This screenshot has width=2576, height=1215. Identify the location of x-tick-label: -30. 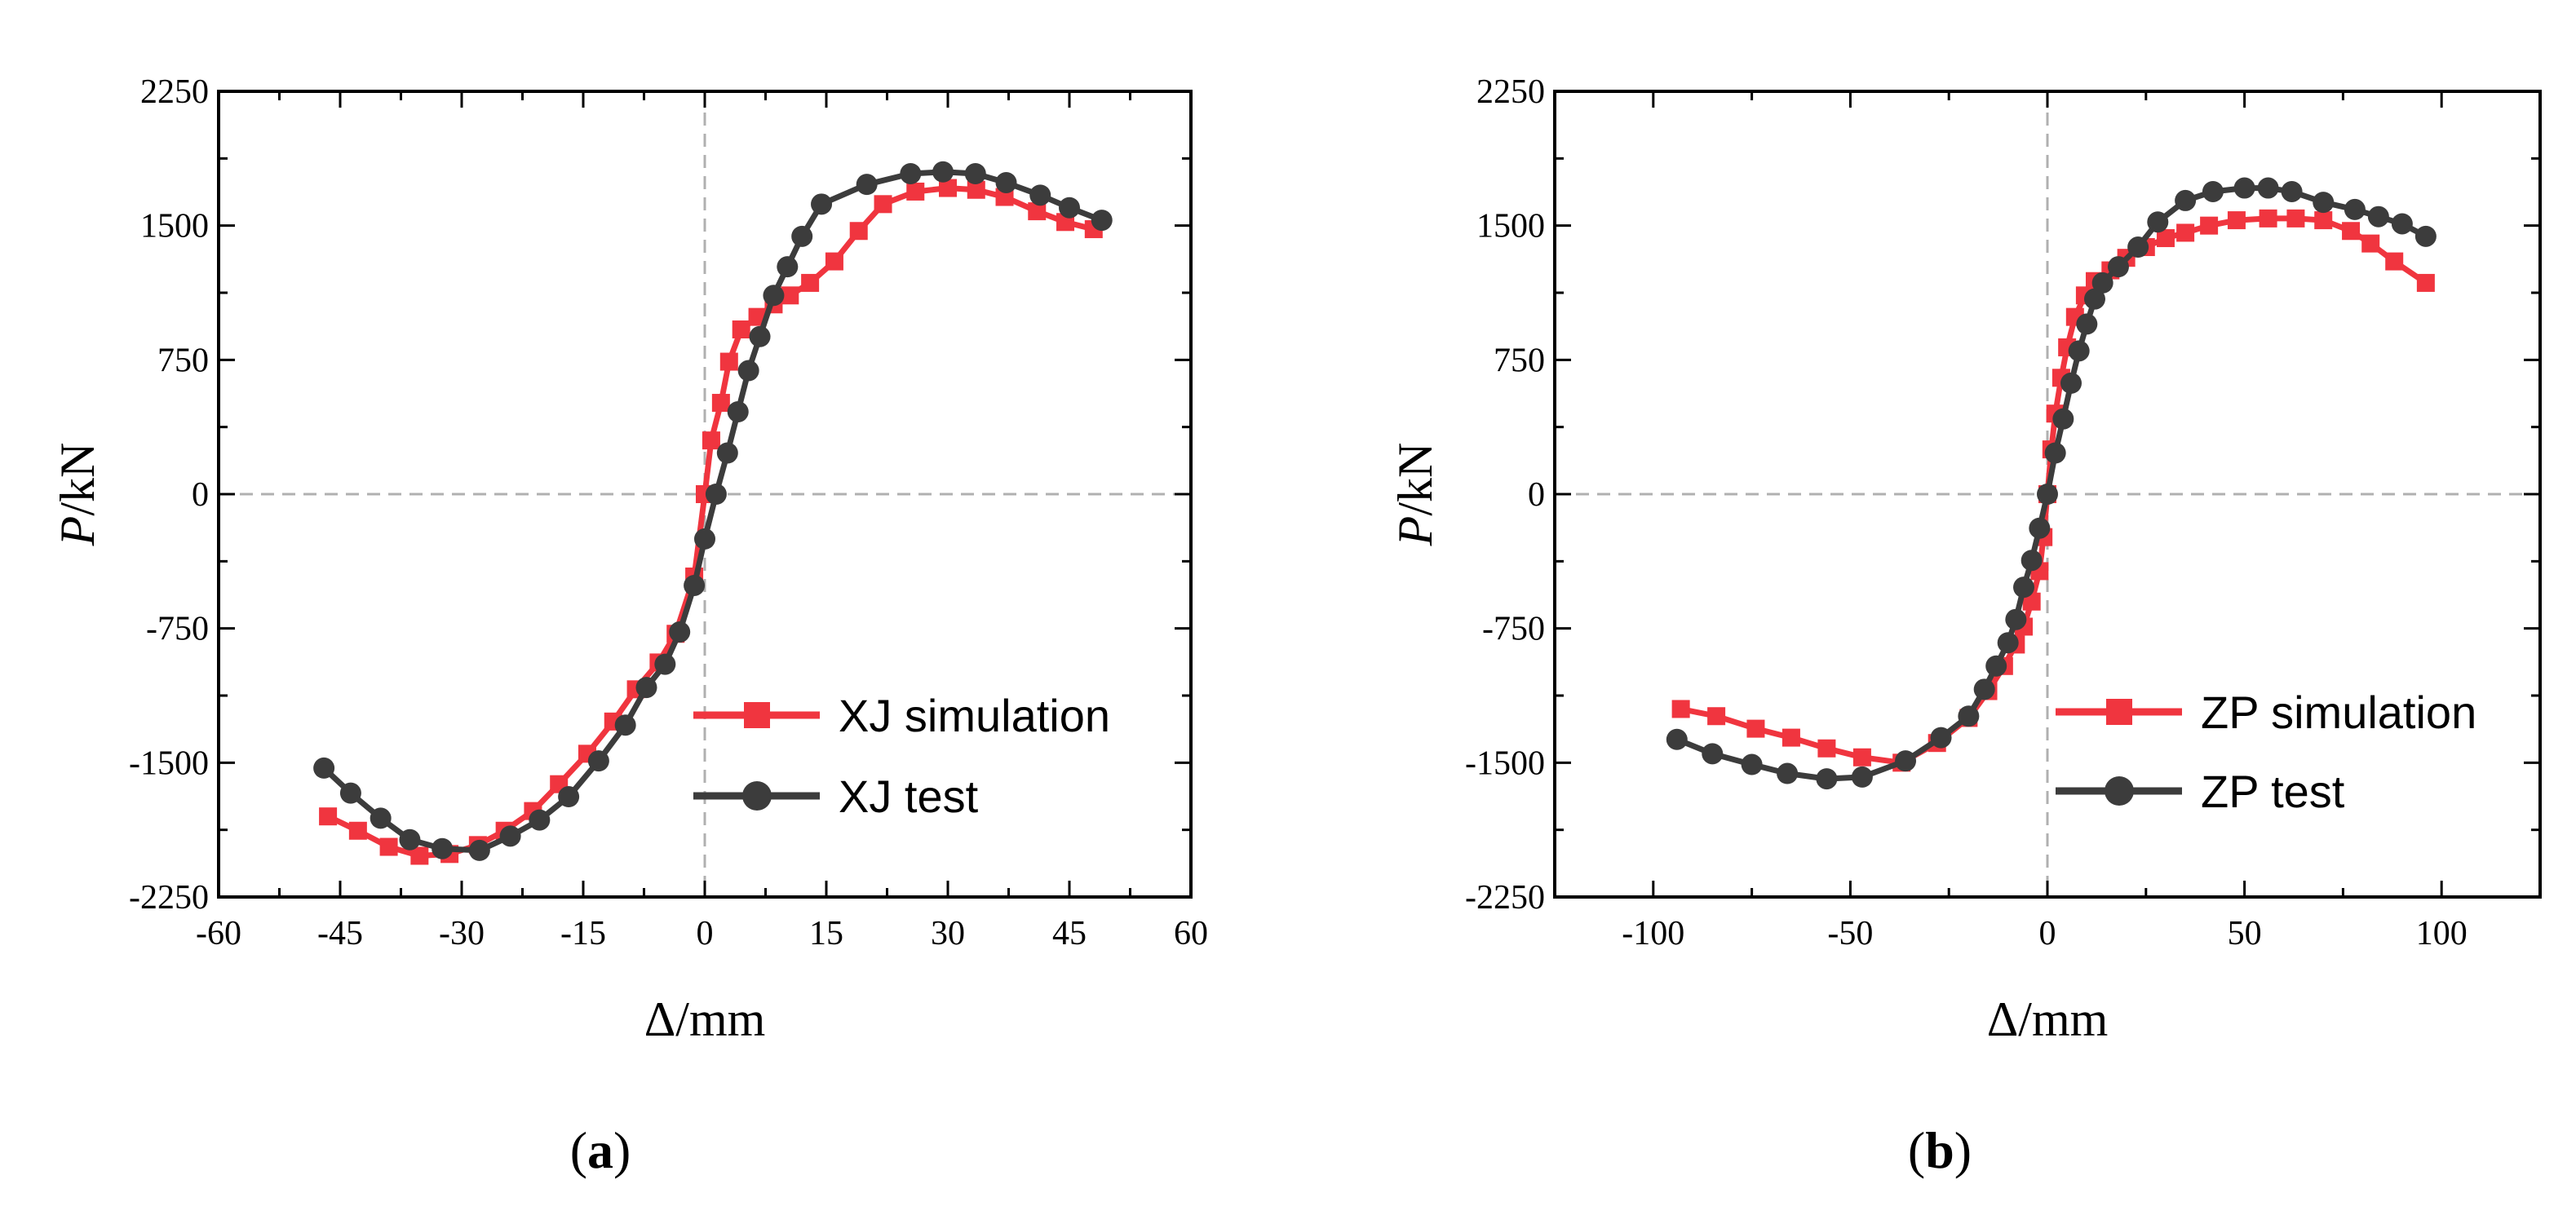
(462, 933).